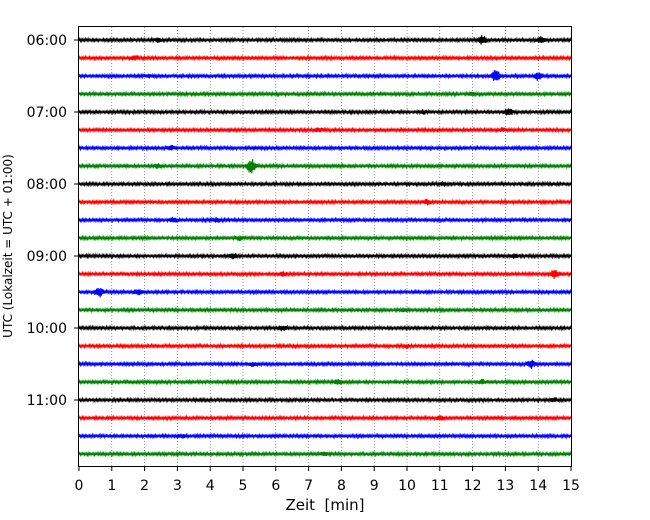 This screenshot has height=520, width=650. What do you see at coordinates (374, 486) in the screenshot?
I see `x-tick-label-9: 9` at bounding box center [374, 486].